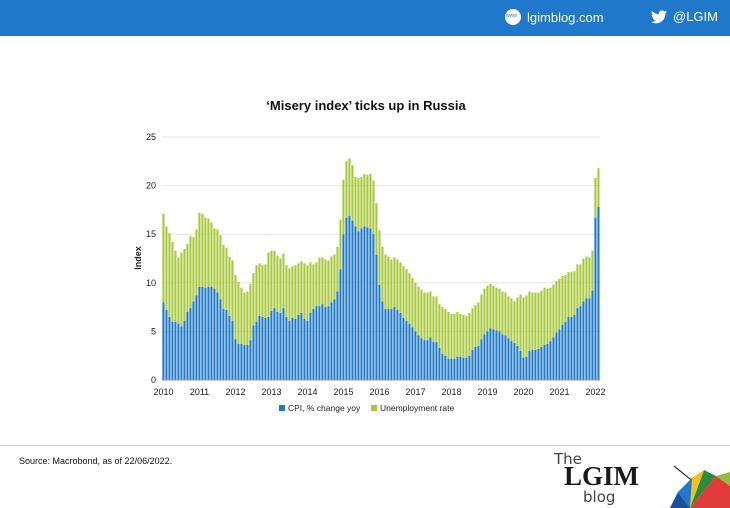 This screenshot has width=730, height=508. What do you see at coordinates (565, 17) in the screenshot?
I see `site-label: lgimblog.com` at bounding box center [565, 17].